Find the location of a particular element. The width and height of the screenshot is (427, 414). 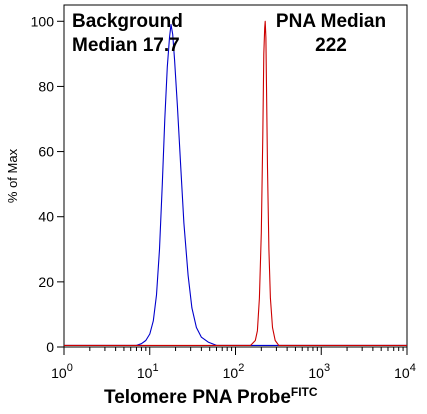

annotation-pna-line-2: 222 is located at coordinates (331, 45).